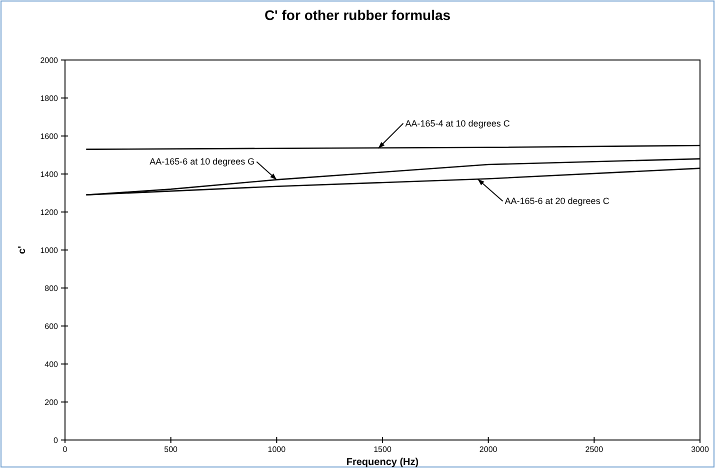 The width and height of the screenshot is (715, 468). What do you see at coordinates (594, 449) in the screenshot?
I see `x-tick-label: 2500` at bounding box center [594, 449].